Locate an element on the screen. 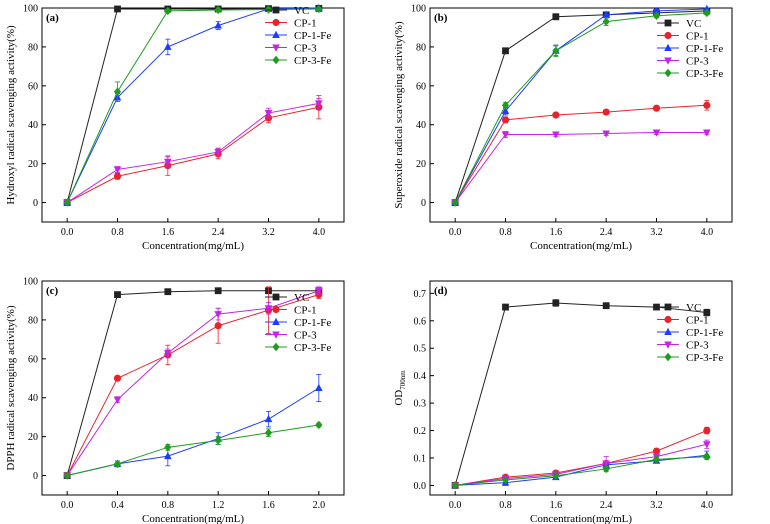 This screenshot has width=770, height=524. chart-a-y-tick-label: 40 is located at coordinates (33, 125).